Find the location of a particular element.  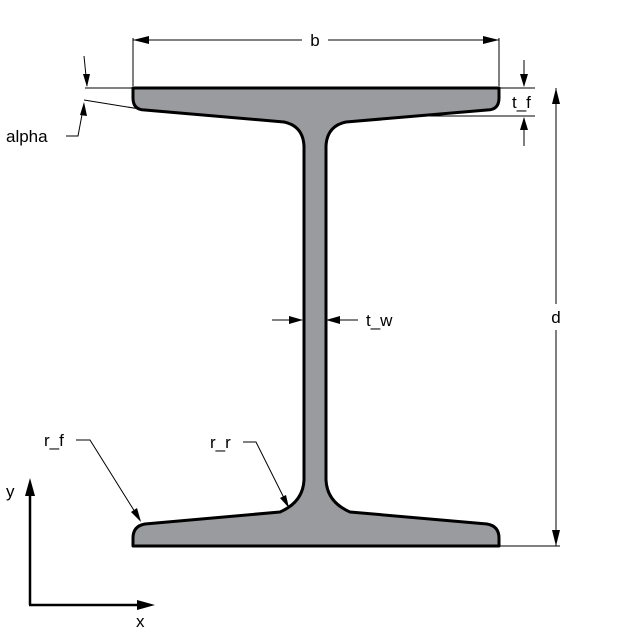

dimension-b: b is located at coordinates (316, 58).